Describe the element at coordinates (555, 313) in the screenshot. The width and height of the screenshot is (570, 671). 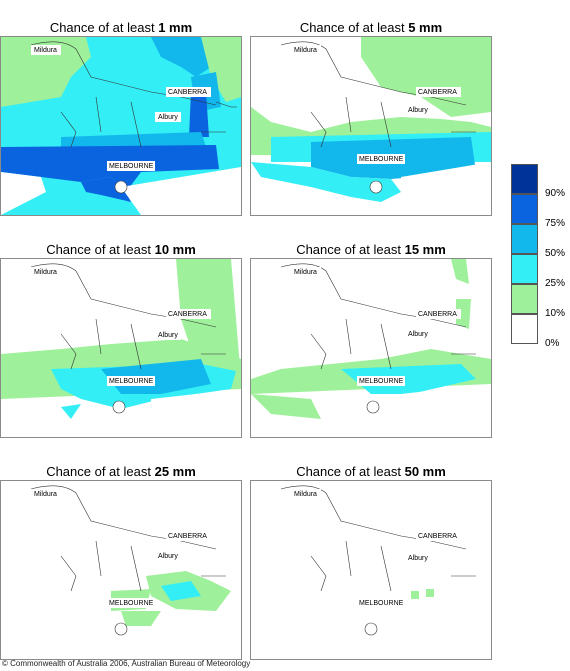
I see `legend-label-10: 10%` at that location.